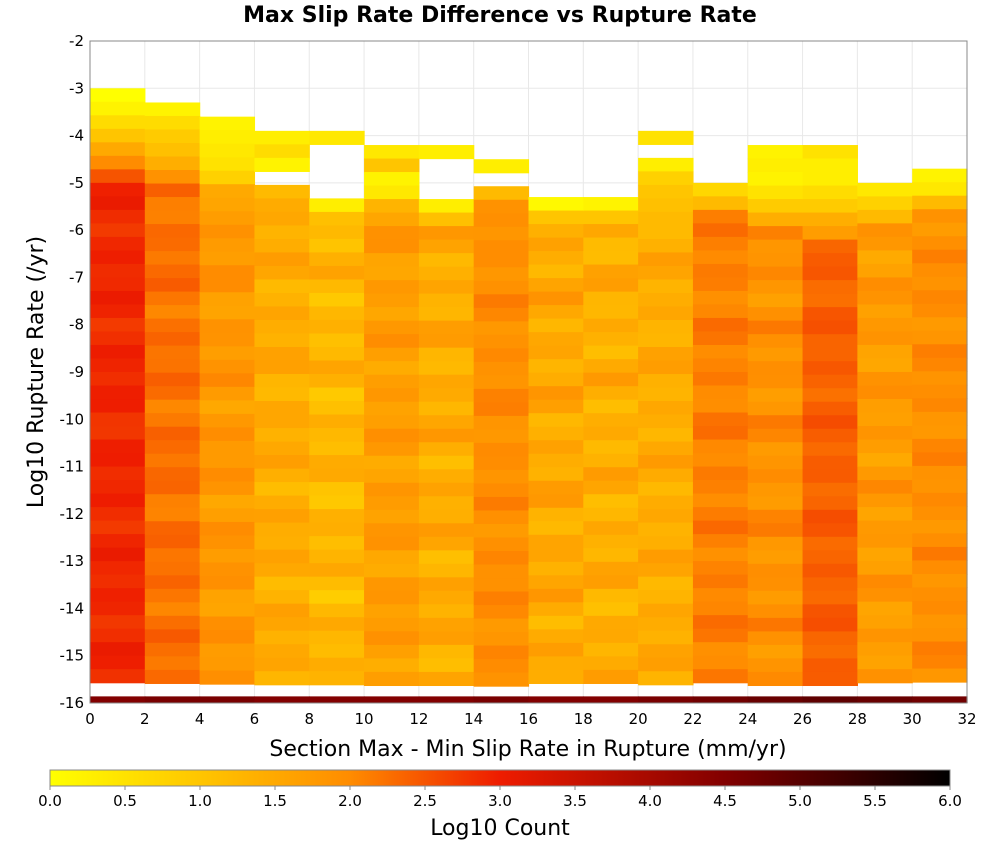  What do you see at coordinates (76, 136) in the screenshot?
I see `y-tick-label: -4` at bounding box center [76, 136].